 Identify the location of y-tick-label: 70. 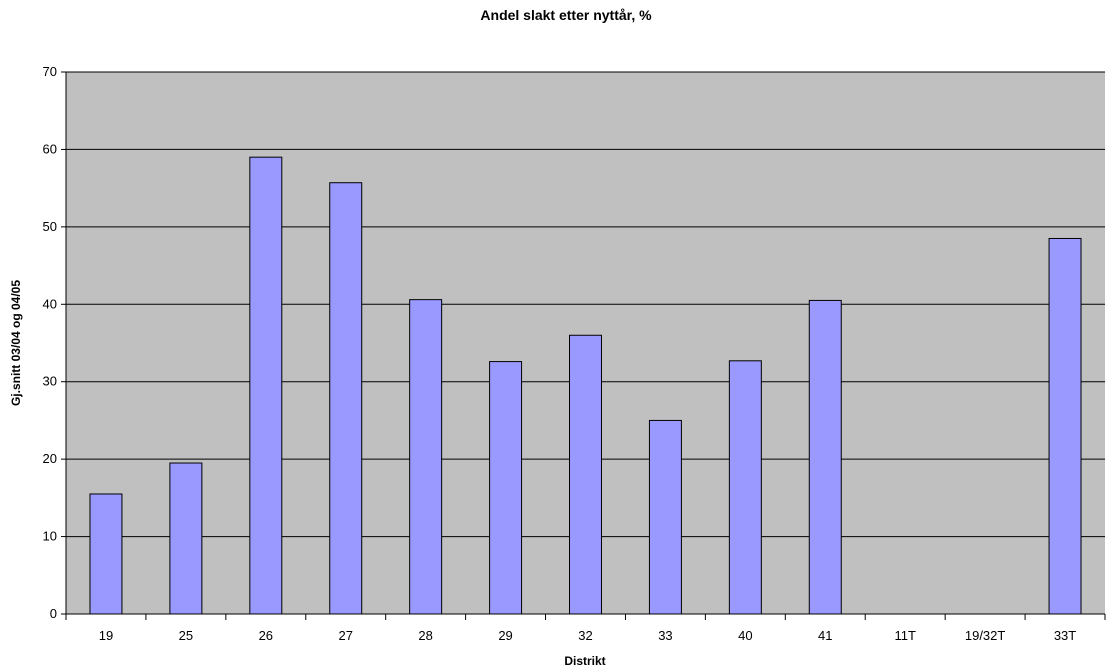
(50, 71).